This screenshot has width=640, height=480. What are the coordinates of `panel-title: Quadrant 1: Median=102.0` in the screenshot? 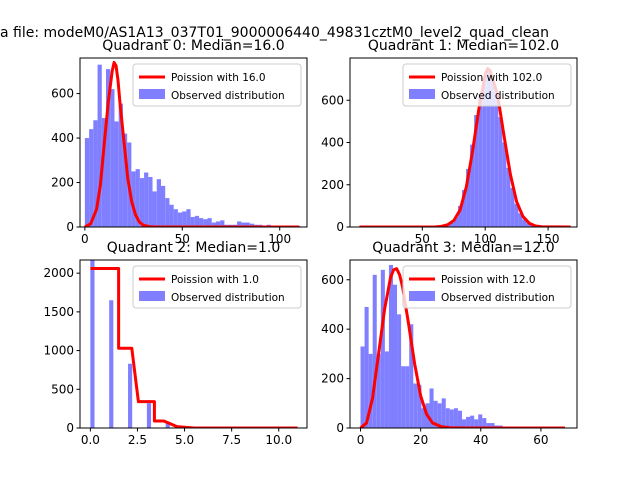 It's located at (463, 46).